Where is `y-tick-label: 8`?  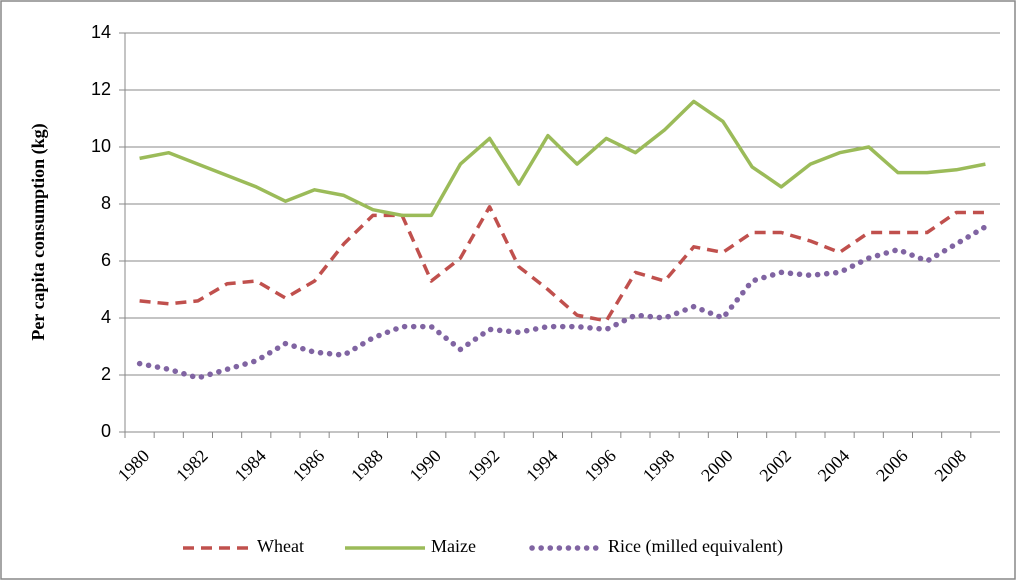 y-tick-label: 8 is located at coordinates (106, 203).